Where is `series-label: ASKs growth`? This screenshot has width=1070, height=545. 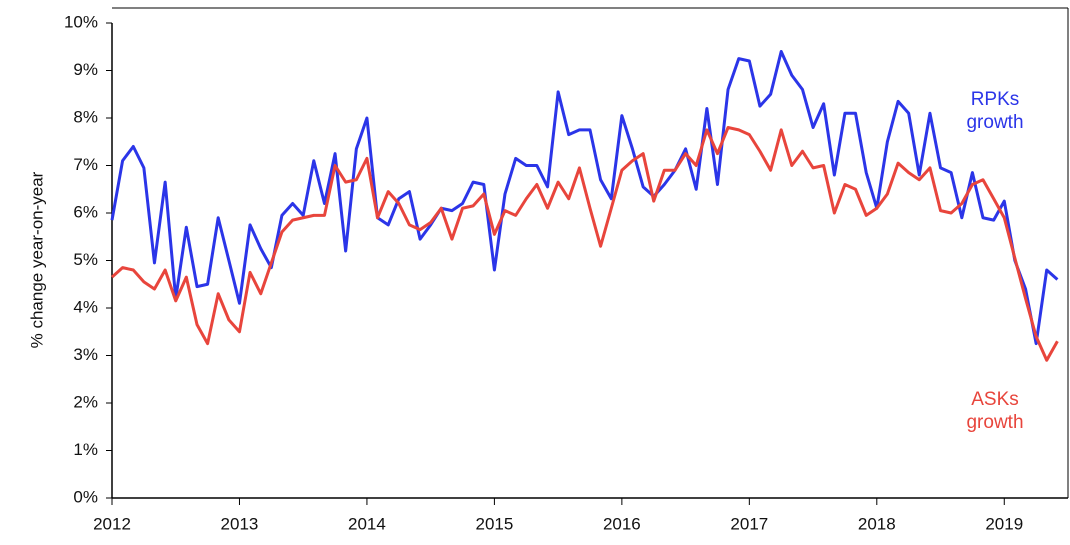 series-label: ASKs growth is located at coordinates (995, 411).